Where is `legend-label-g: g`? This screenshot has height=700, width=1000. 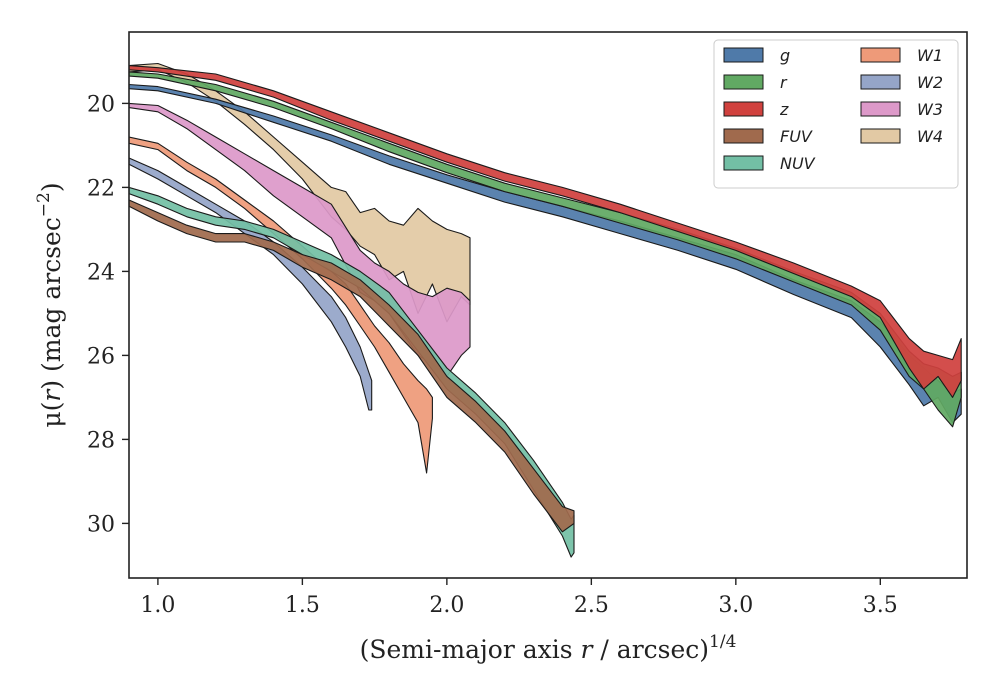 legend-label-g: g is located at coordinates (785, 55).